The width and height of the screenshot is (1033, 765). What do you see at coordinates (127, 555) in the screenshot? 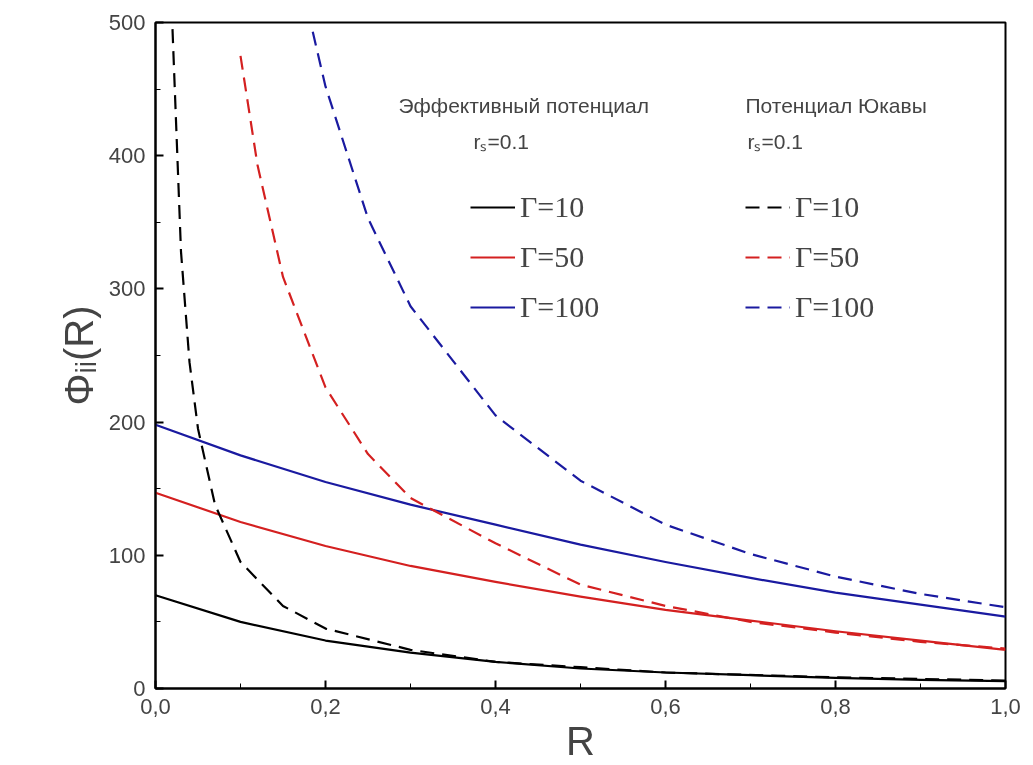
I see `y-tick-label: 100` at bounding box center [127, 555].